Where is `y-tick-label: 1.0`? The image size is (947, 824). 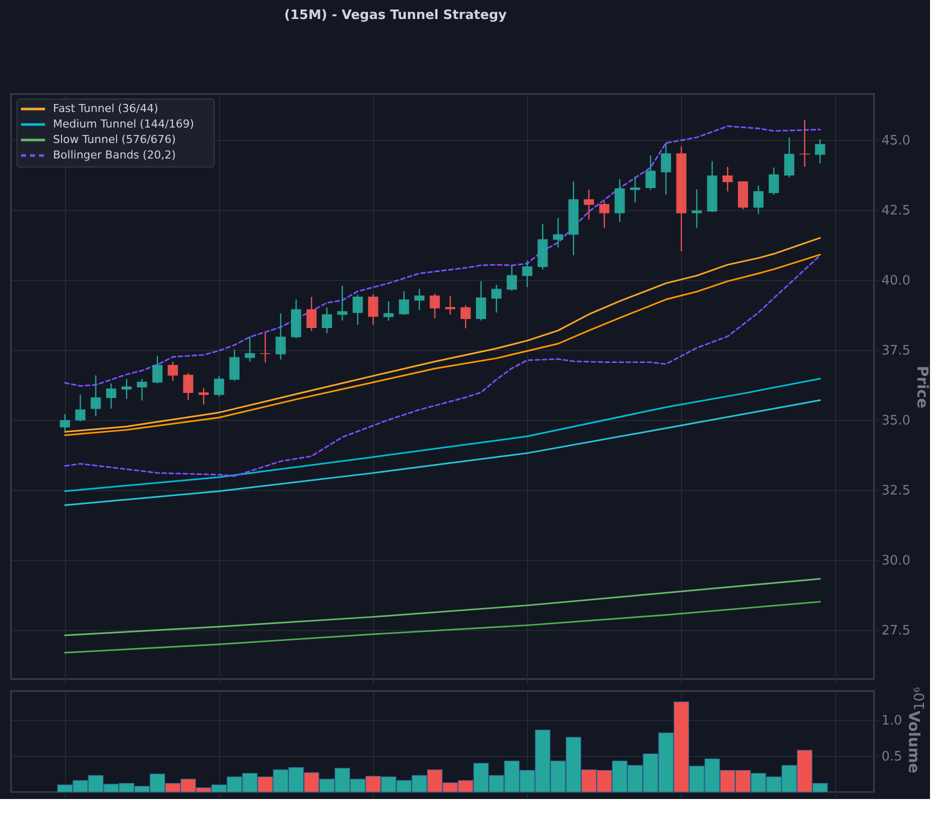
y-tick-label: 1.0 is located at coordinates (892, 720).